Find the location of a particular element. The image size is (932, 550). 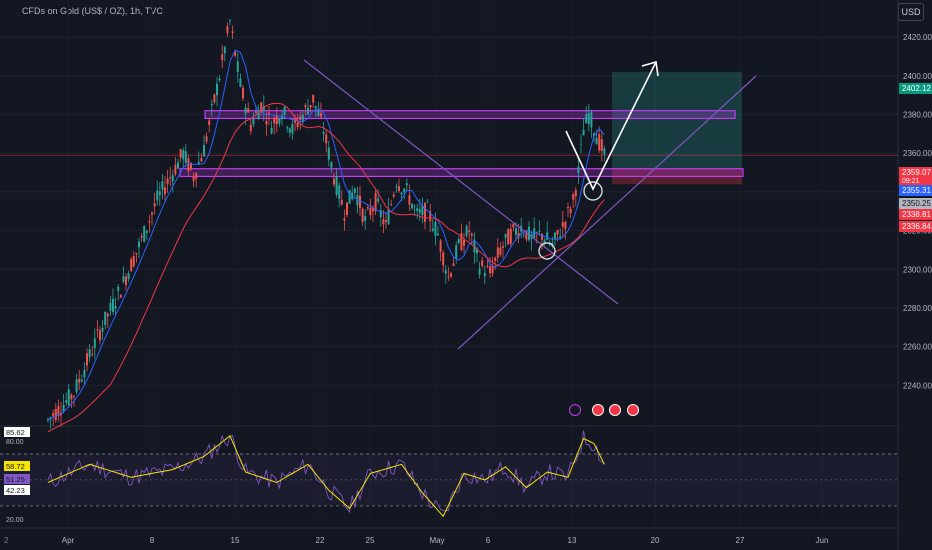

x-tick-label: 13 is located at coordinates (572, 540).